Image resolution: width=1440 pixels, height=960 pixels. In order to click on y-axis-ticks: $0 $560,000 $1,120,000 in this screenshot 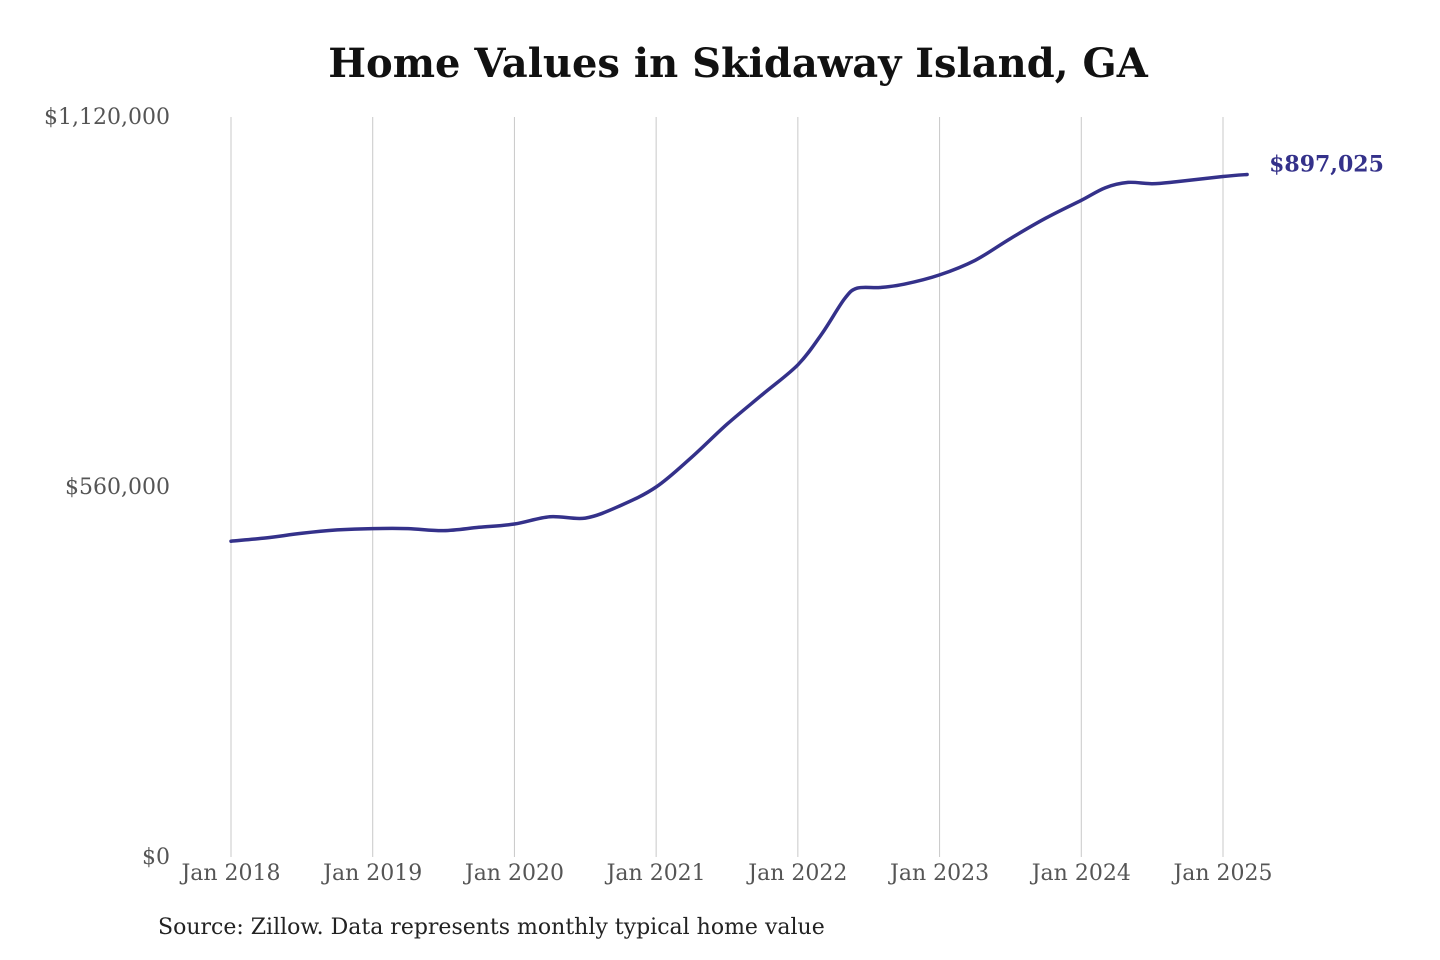, I will do `click(107, 487)`.